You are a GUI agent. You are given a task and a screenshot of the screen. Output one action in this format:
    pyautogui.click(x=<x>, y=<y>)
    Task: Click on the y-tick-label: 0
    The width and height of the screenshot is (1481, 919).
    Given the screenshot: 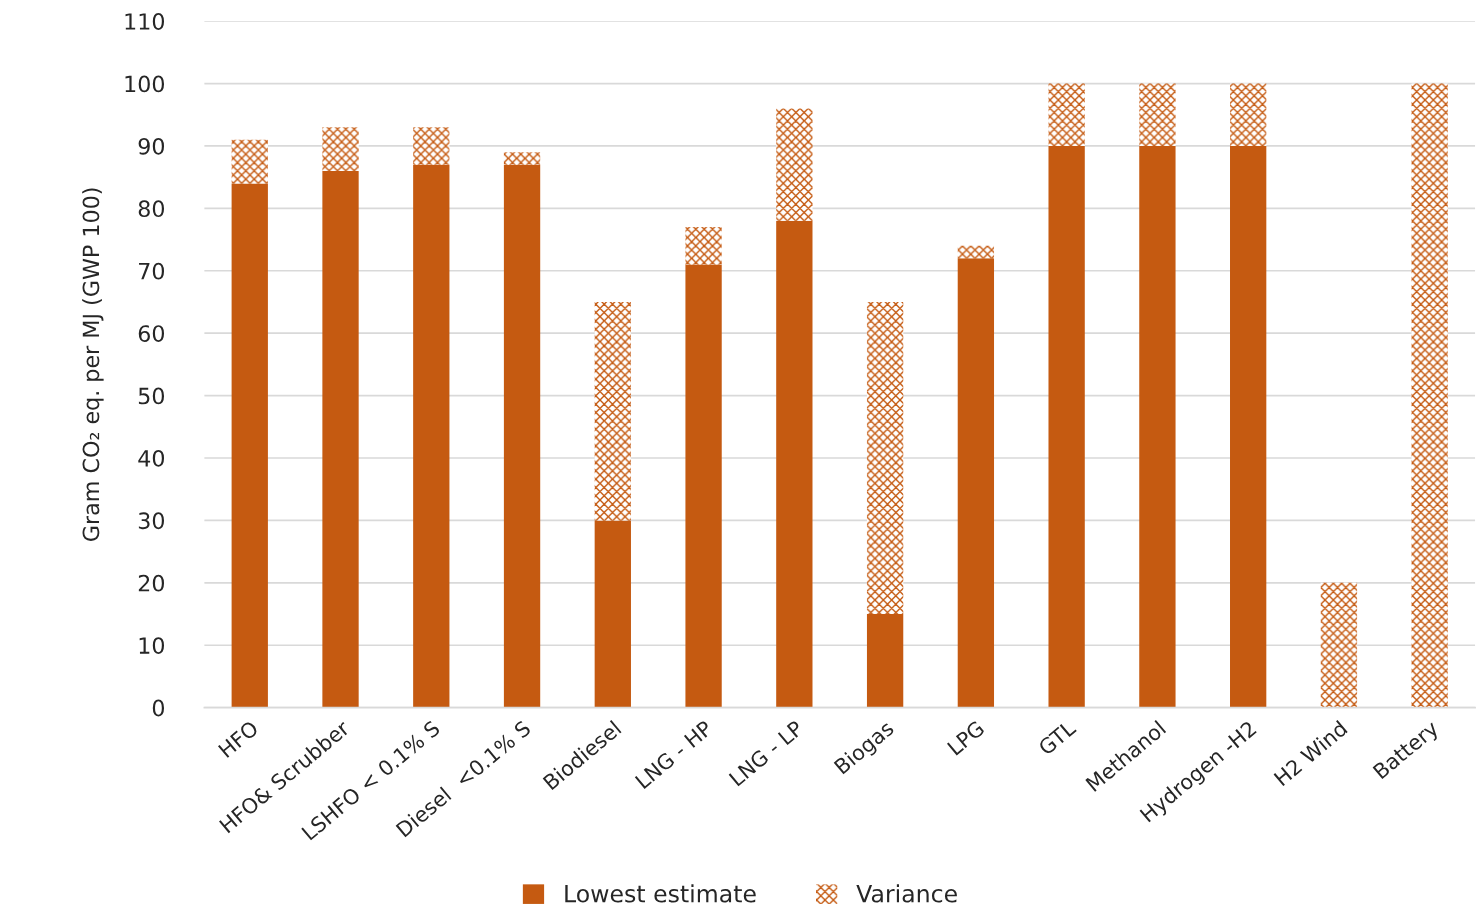 What is the action you would take?
    pyautogui.click(x=158, y=708)
    